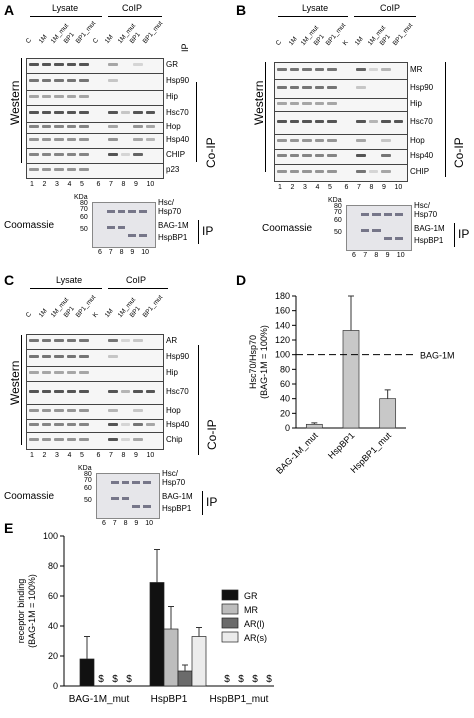 Image resolution: width=474 pixels, height=718 pixels. What do you see at coordinates (53, 626) in the screenshot?
I see `y-tick-label: 40` at bounding box center [53, 626].